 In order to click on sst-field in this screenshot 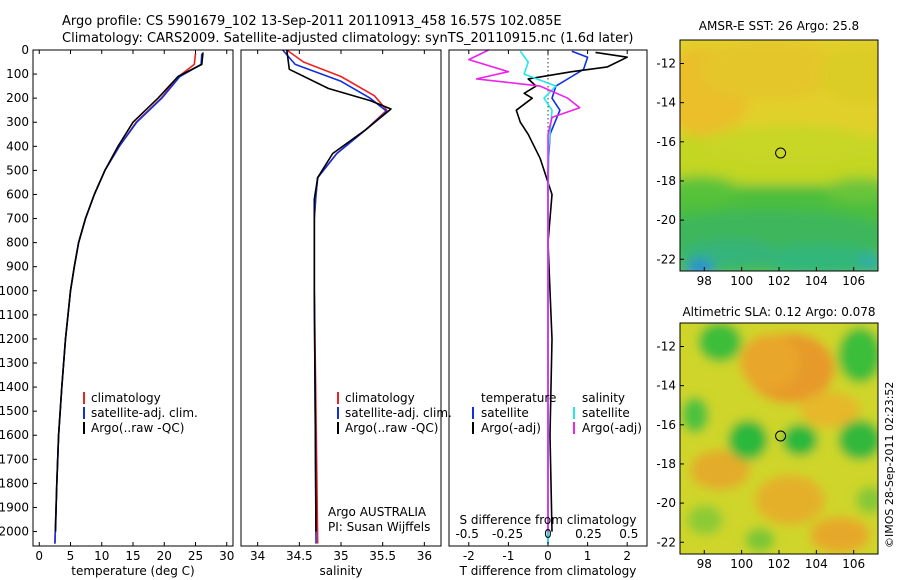, I will do `click(779, 155)`.